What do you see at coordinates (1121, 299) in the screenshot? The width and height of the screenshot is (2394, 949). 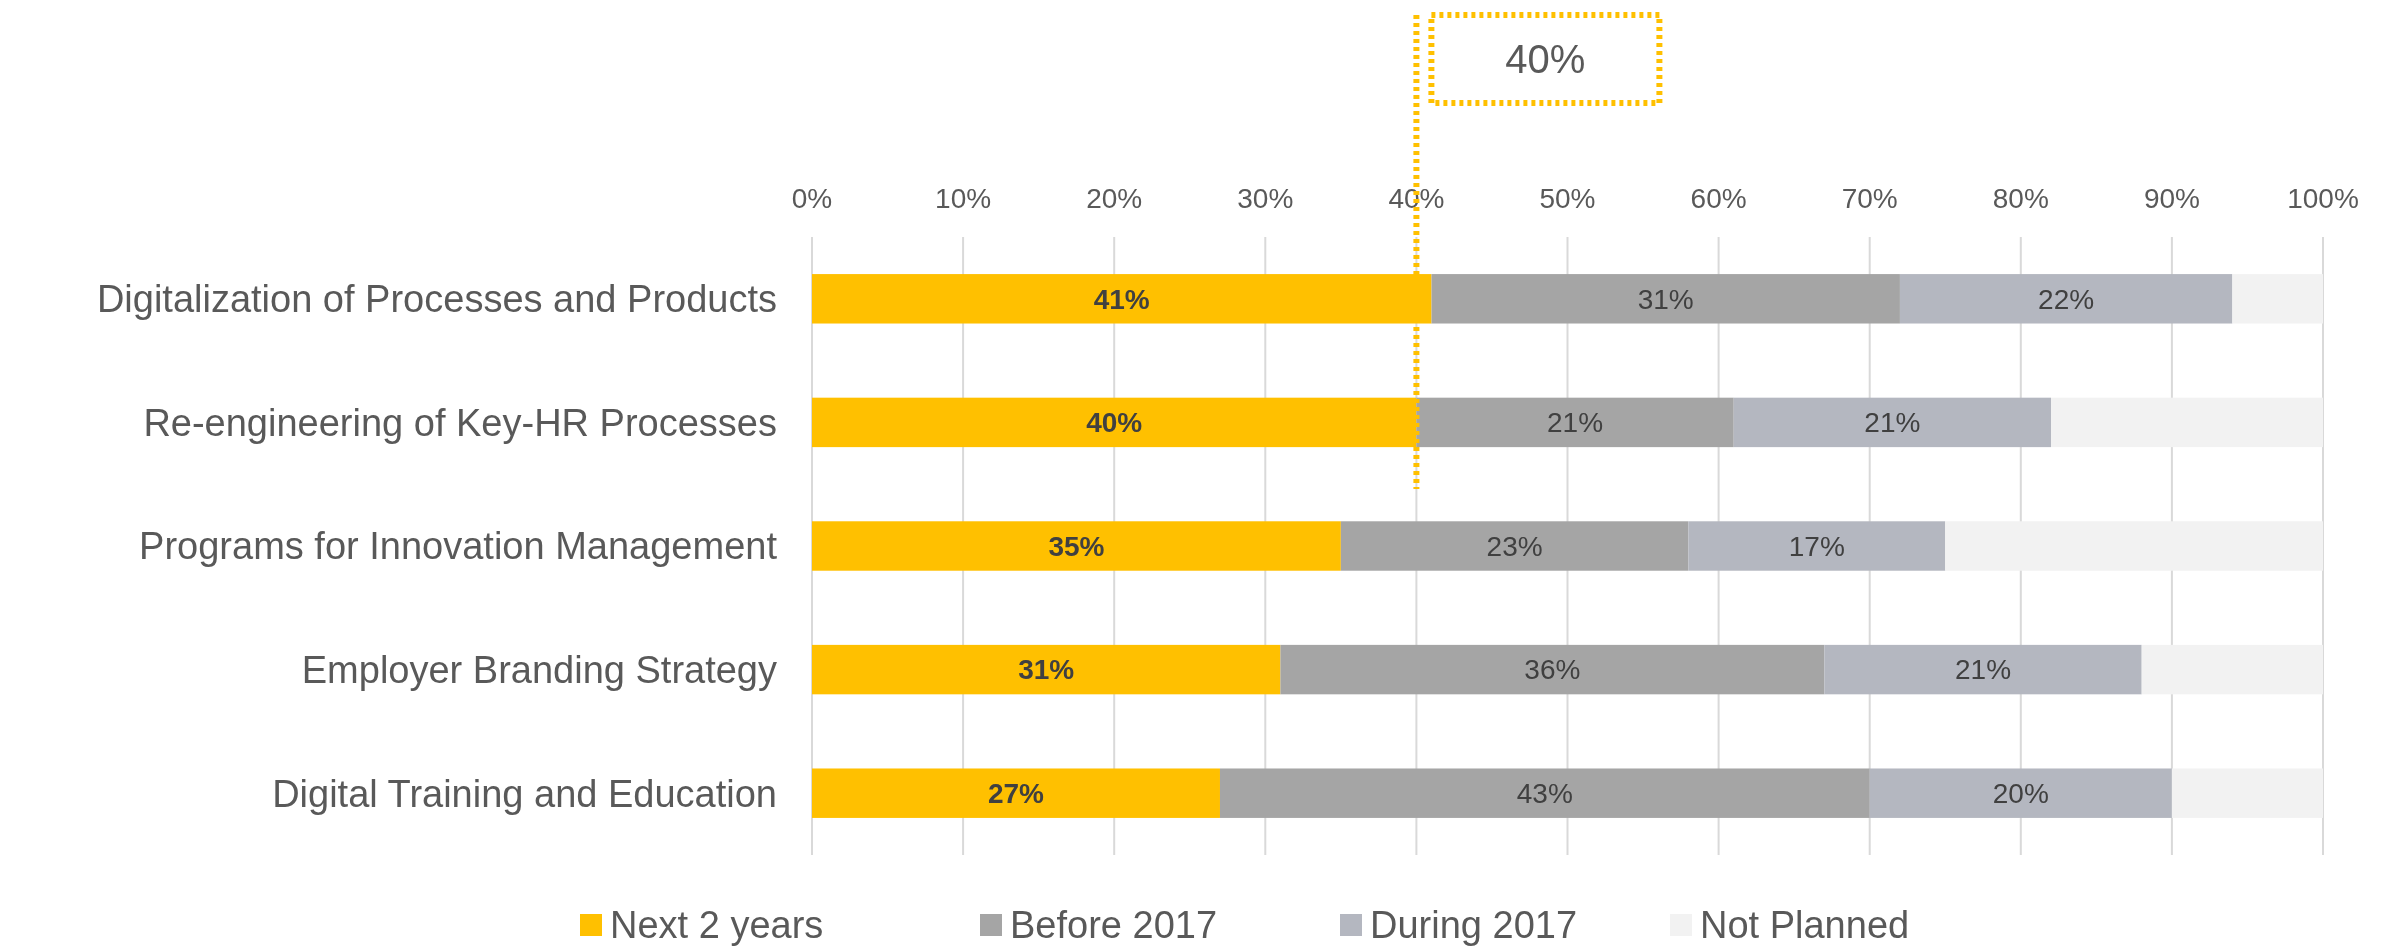 I see `data-label: 41%` at bounding box center [1121, 299].